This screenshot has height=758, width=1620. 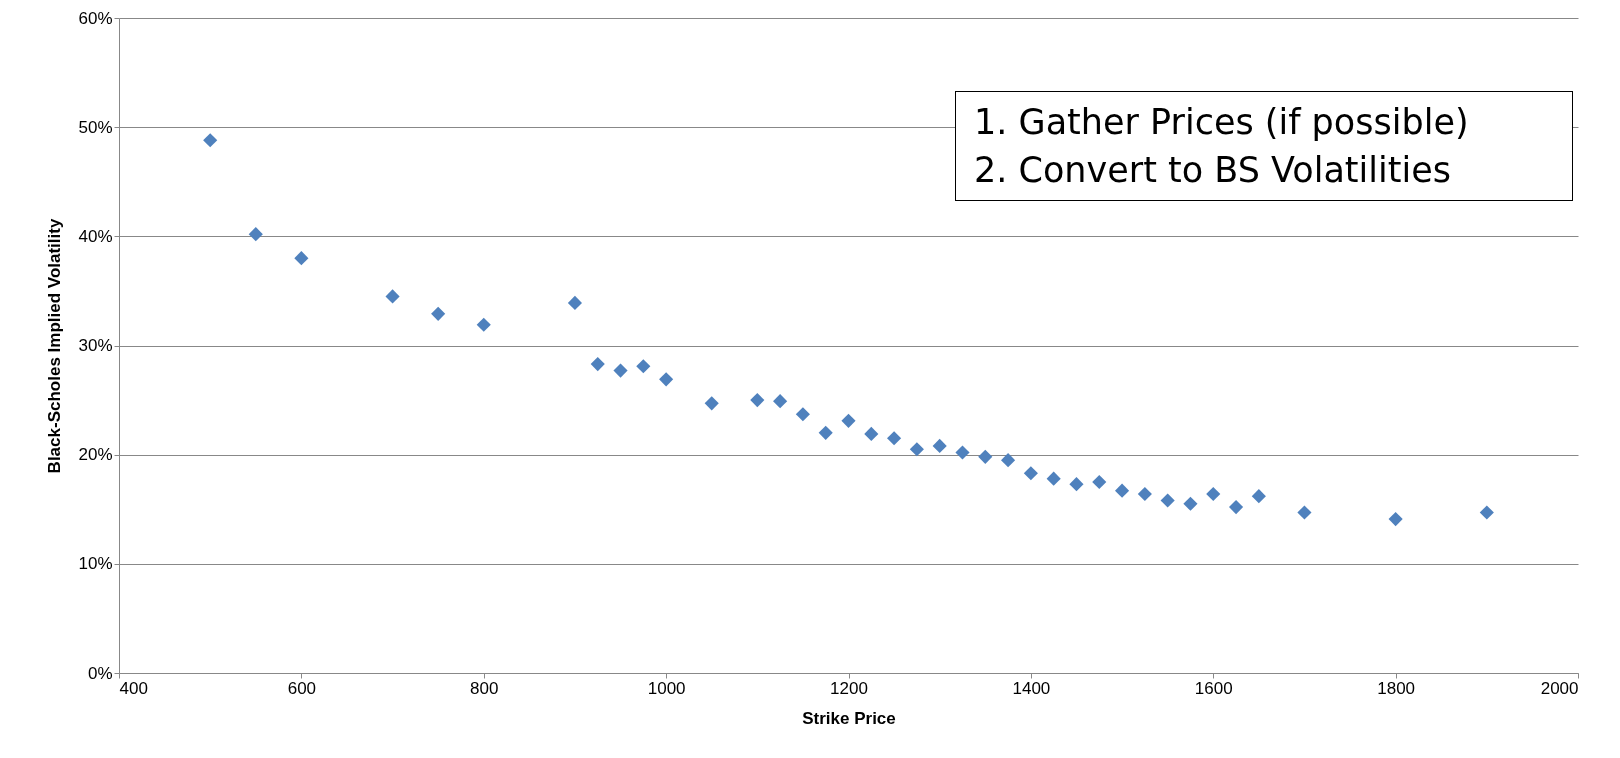 What do you see at coordinates (133, 688) in the screenshot?
I see `x-tick-label: 400` at bounding box center [133, 688].